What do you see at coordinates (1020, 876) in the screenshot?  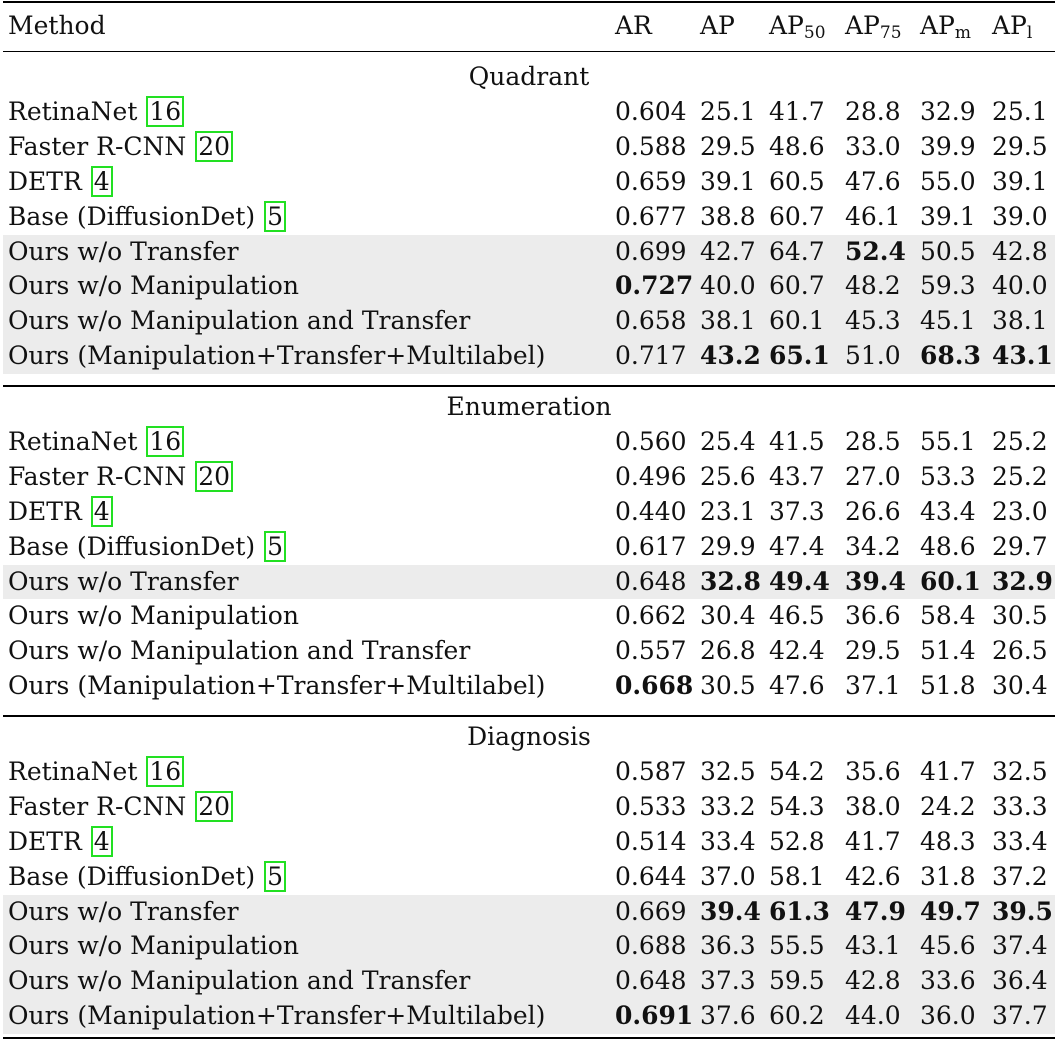 I see `apl-cell: 37.2` at bounding box center [1020, 876].